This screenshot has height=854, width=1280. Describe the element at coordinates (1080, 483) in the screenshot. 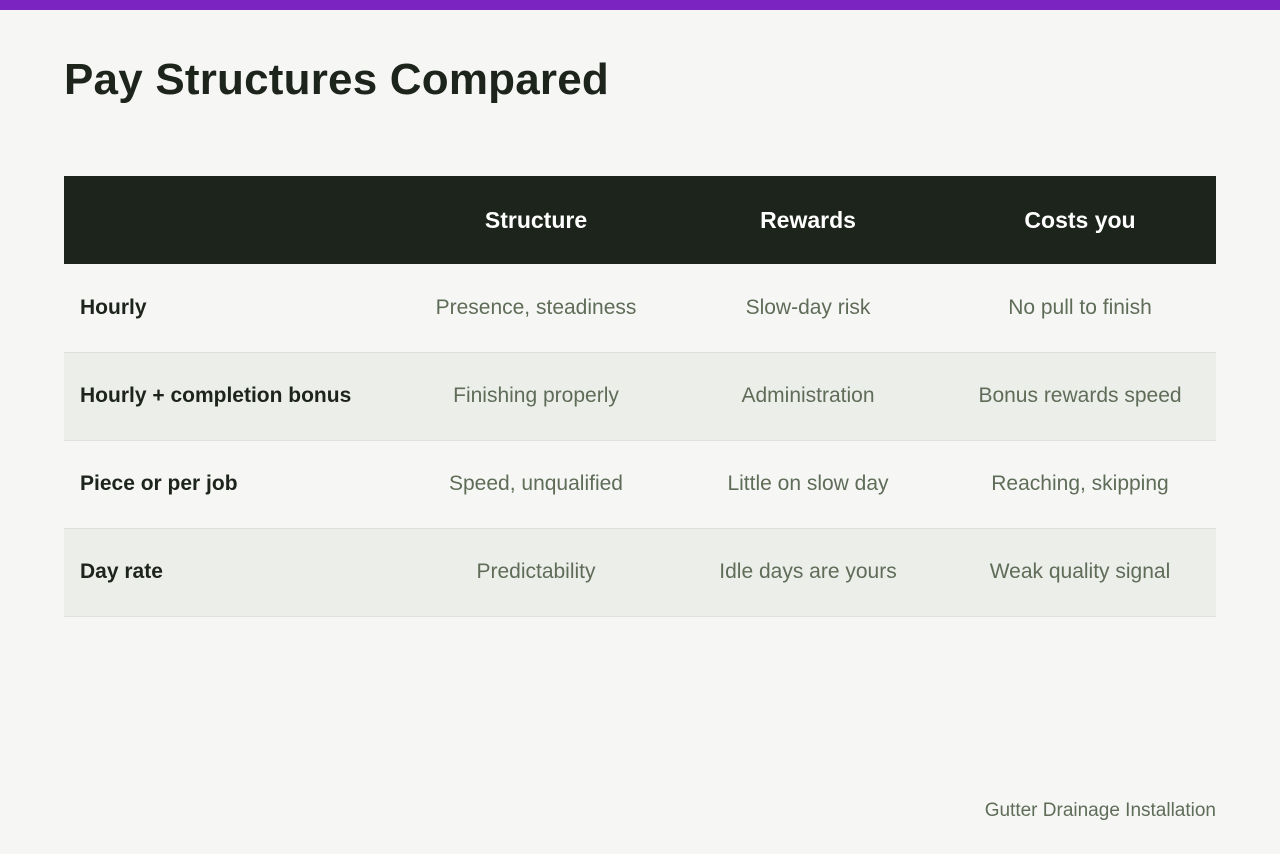

I see `table-cell: Reaching, skipping` at that location.